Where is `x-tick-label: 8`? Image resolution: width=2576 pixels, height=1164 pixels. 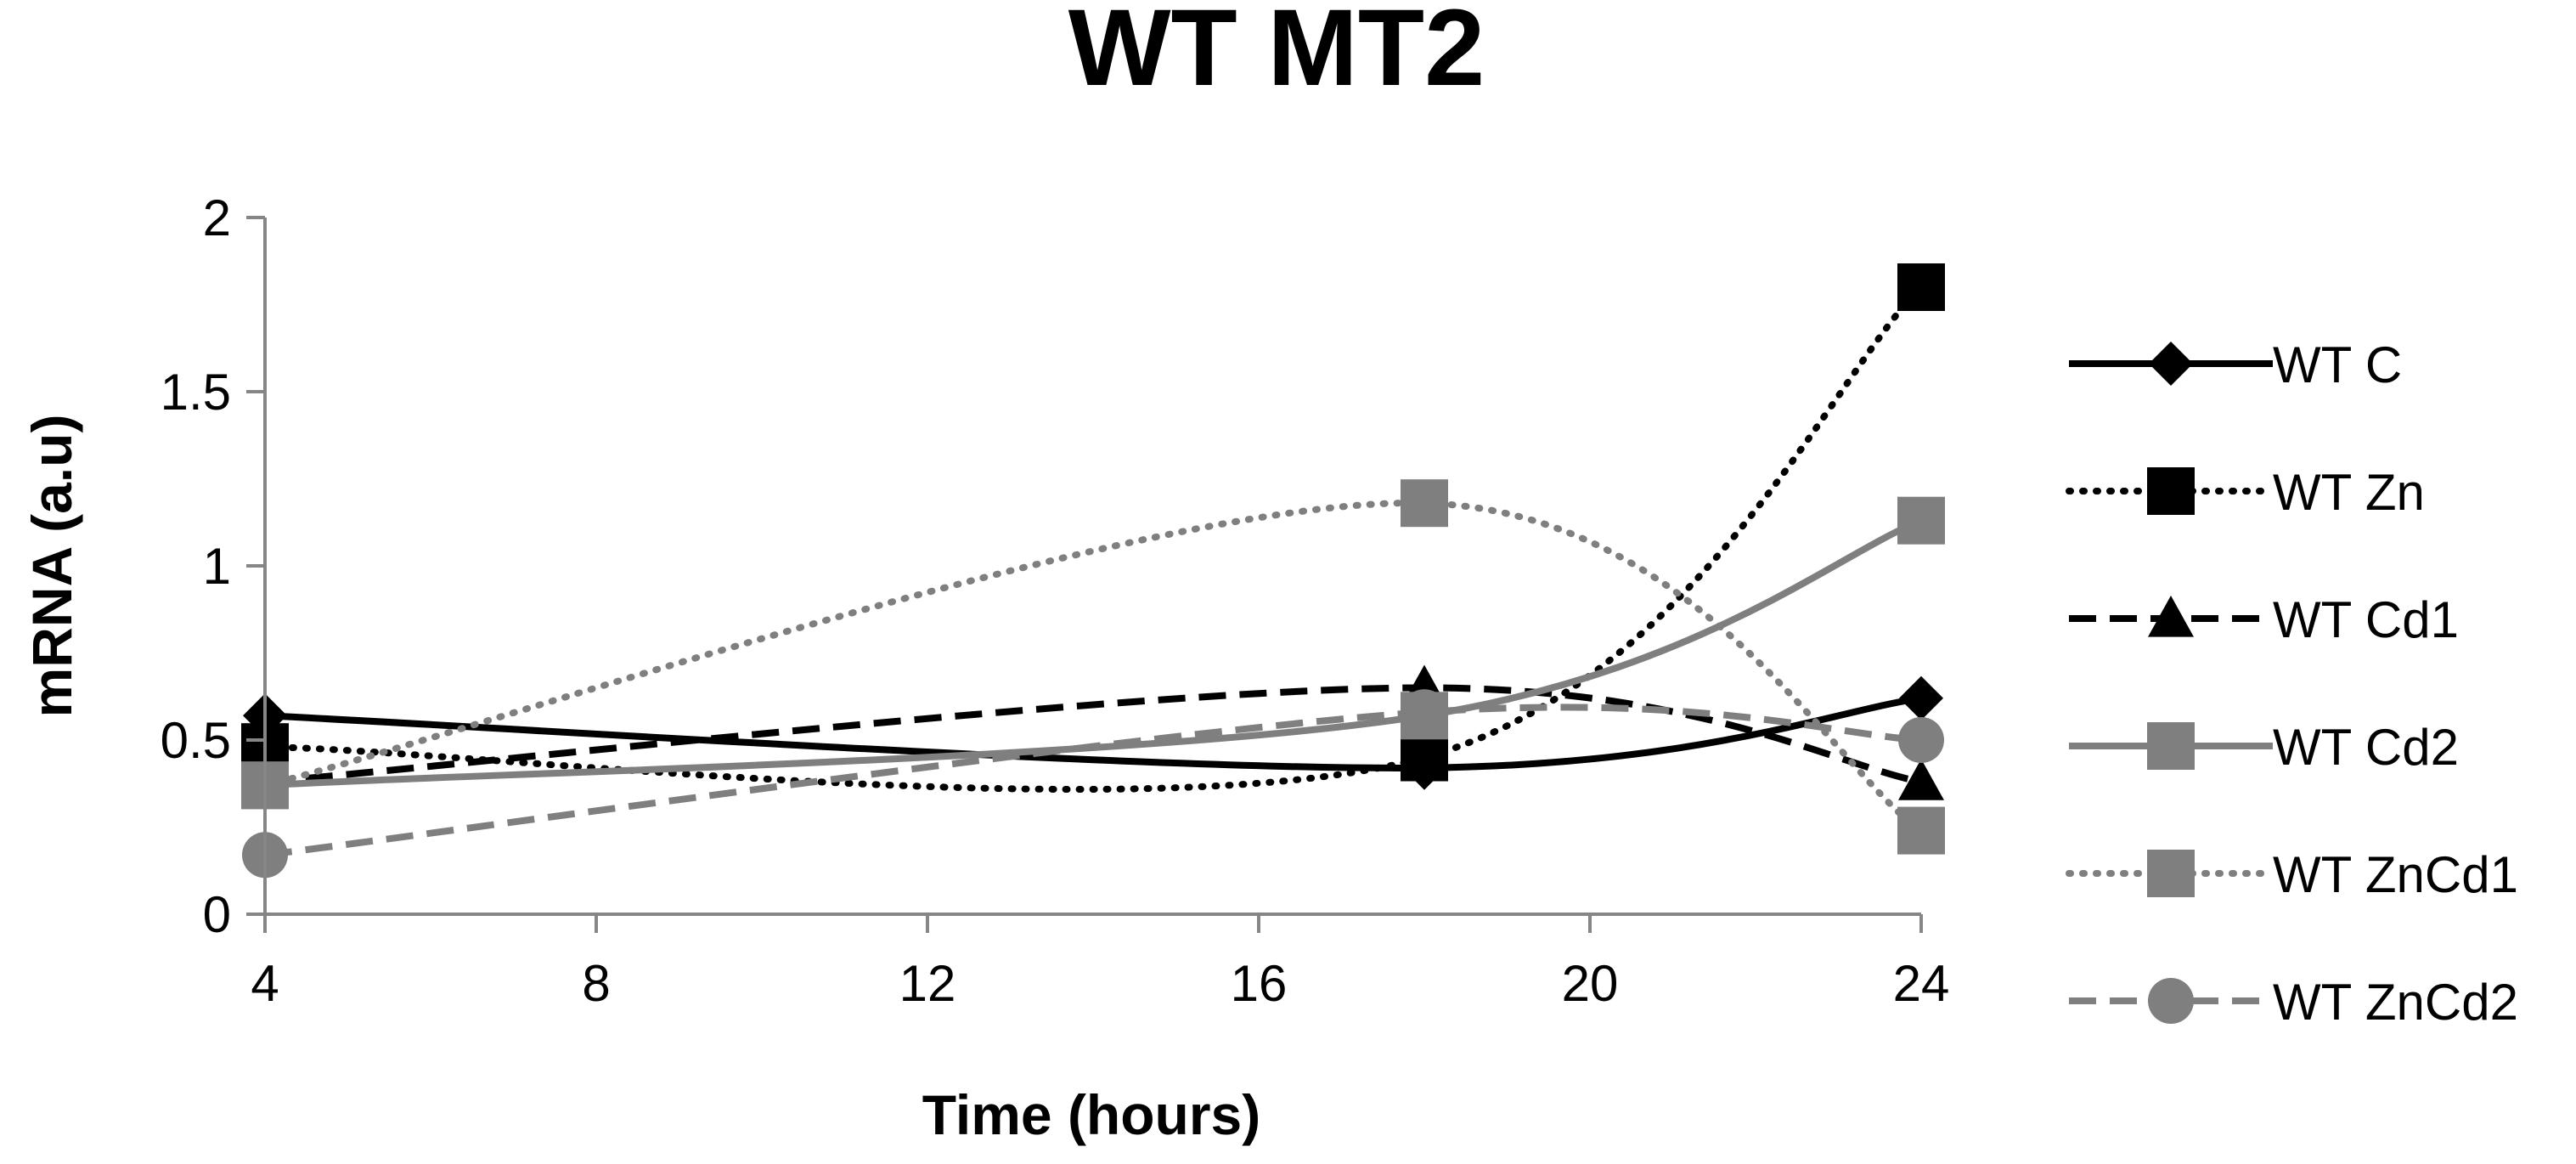 x-tick-label: 8 is located at coordinates (596, 984).